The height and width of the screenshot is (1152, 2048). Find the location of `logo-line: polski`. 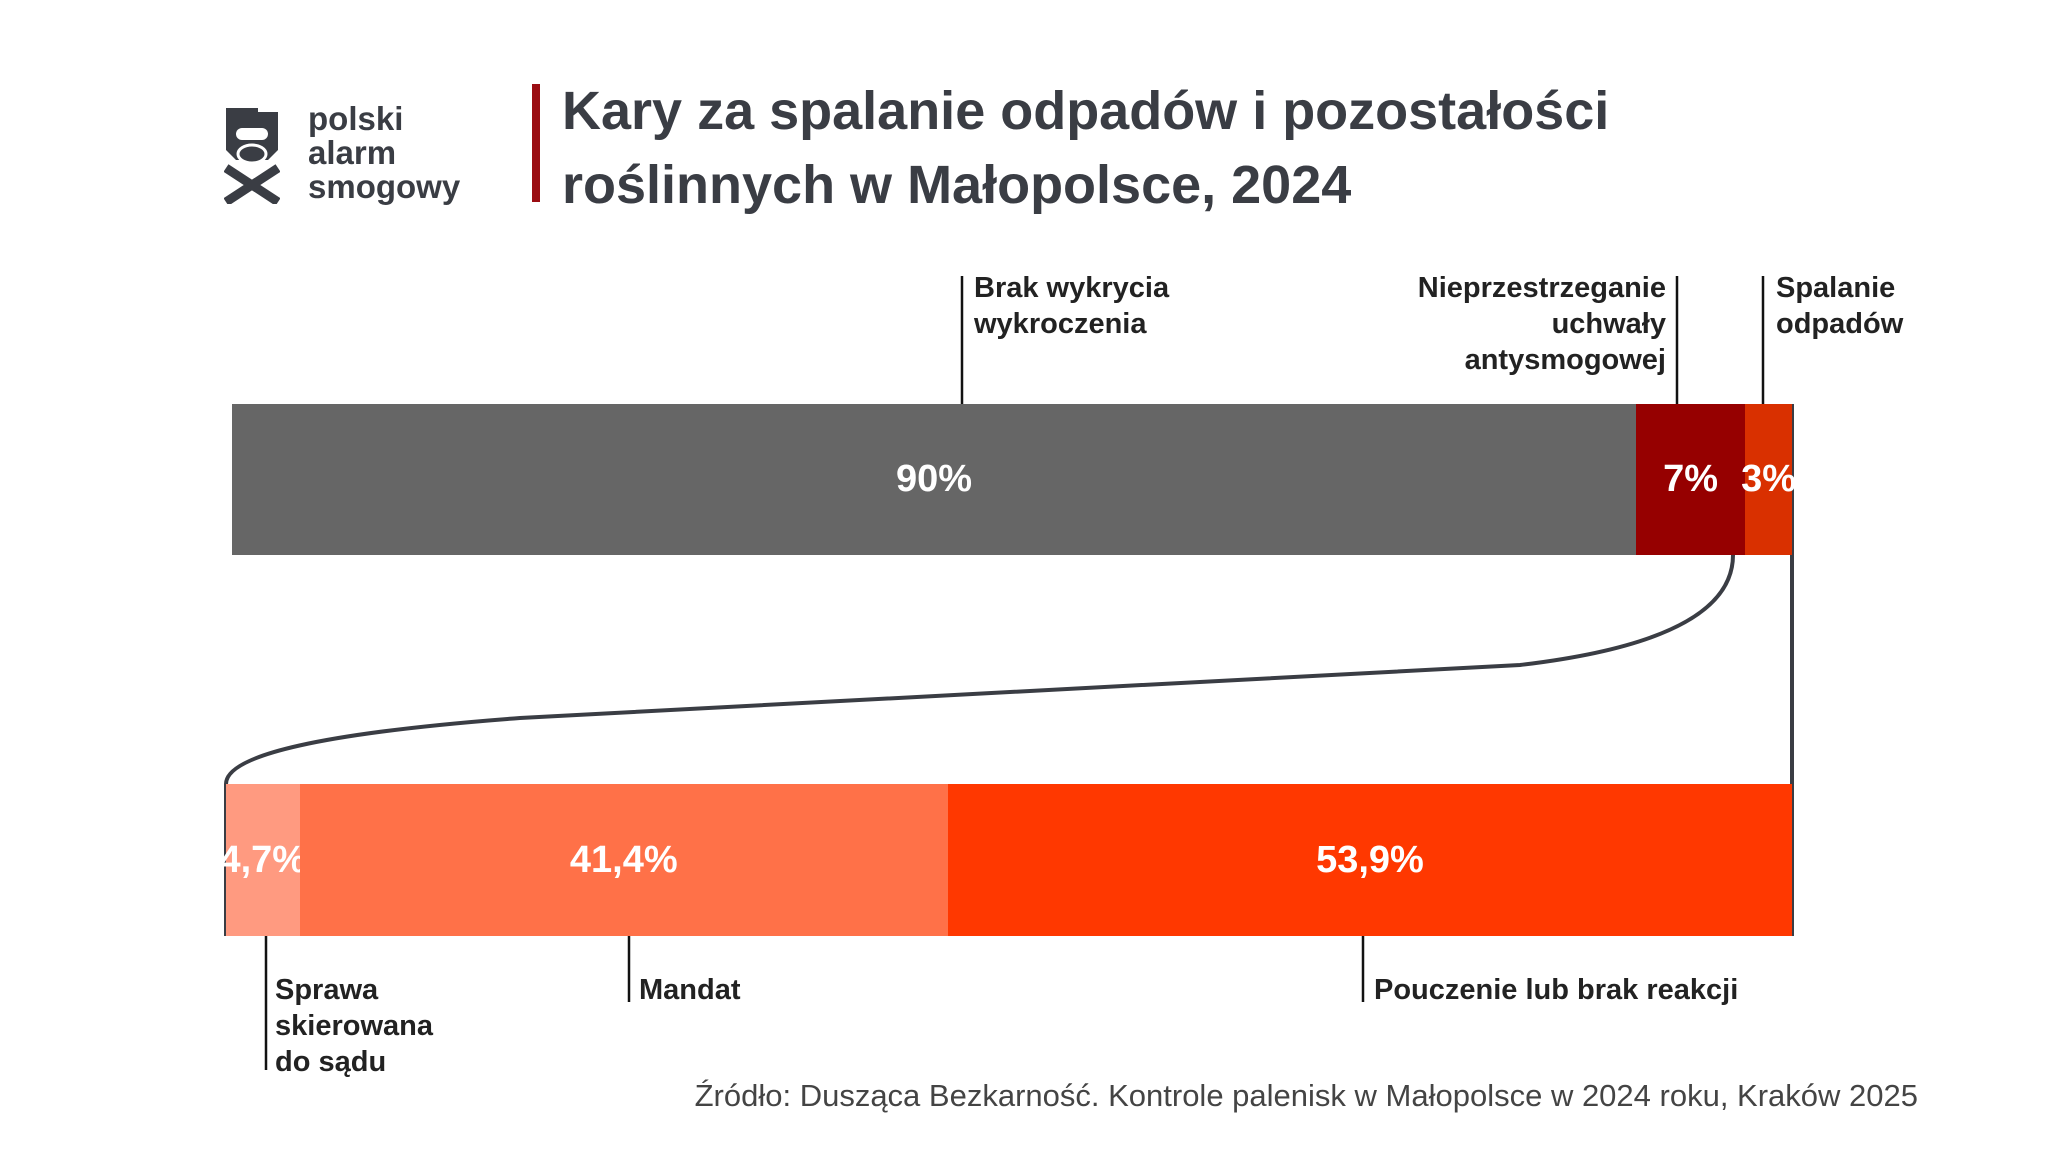

logo-line: polski is located at coordinates (356, 118).